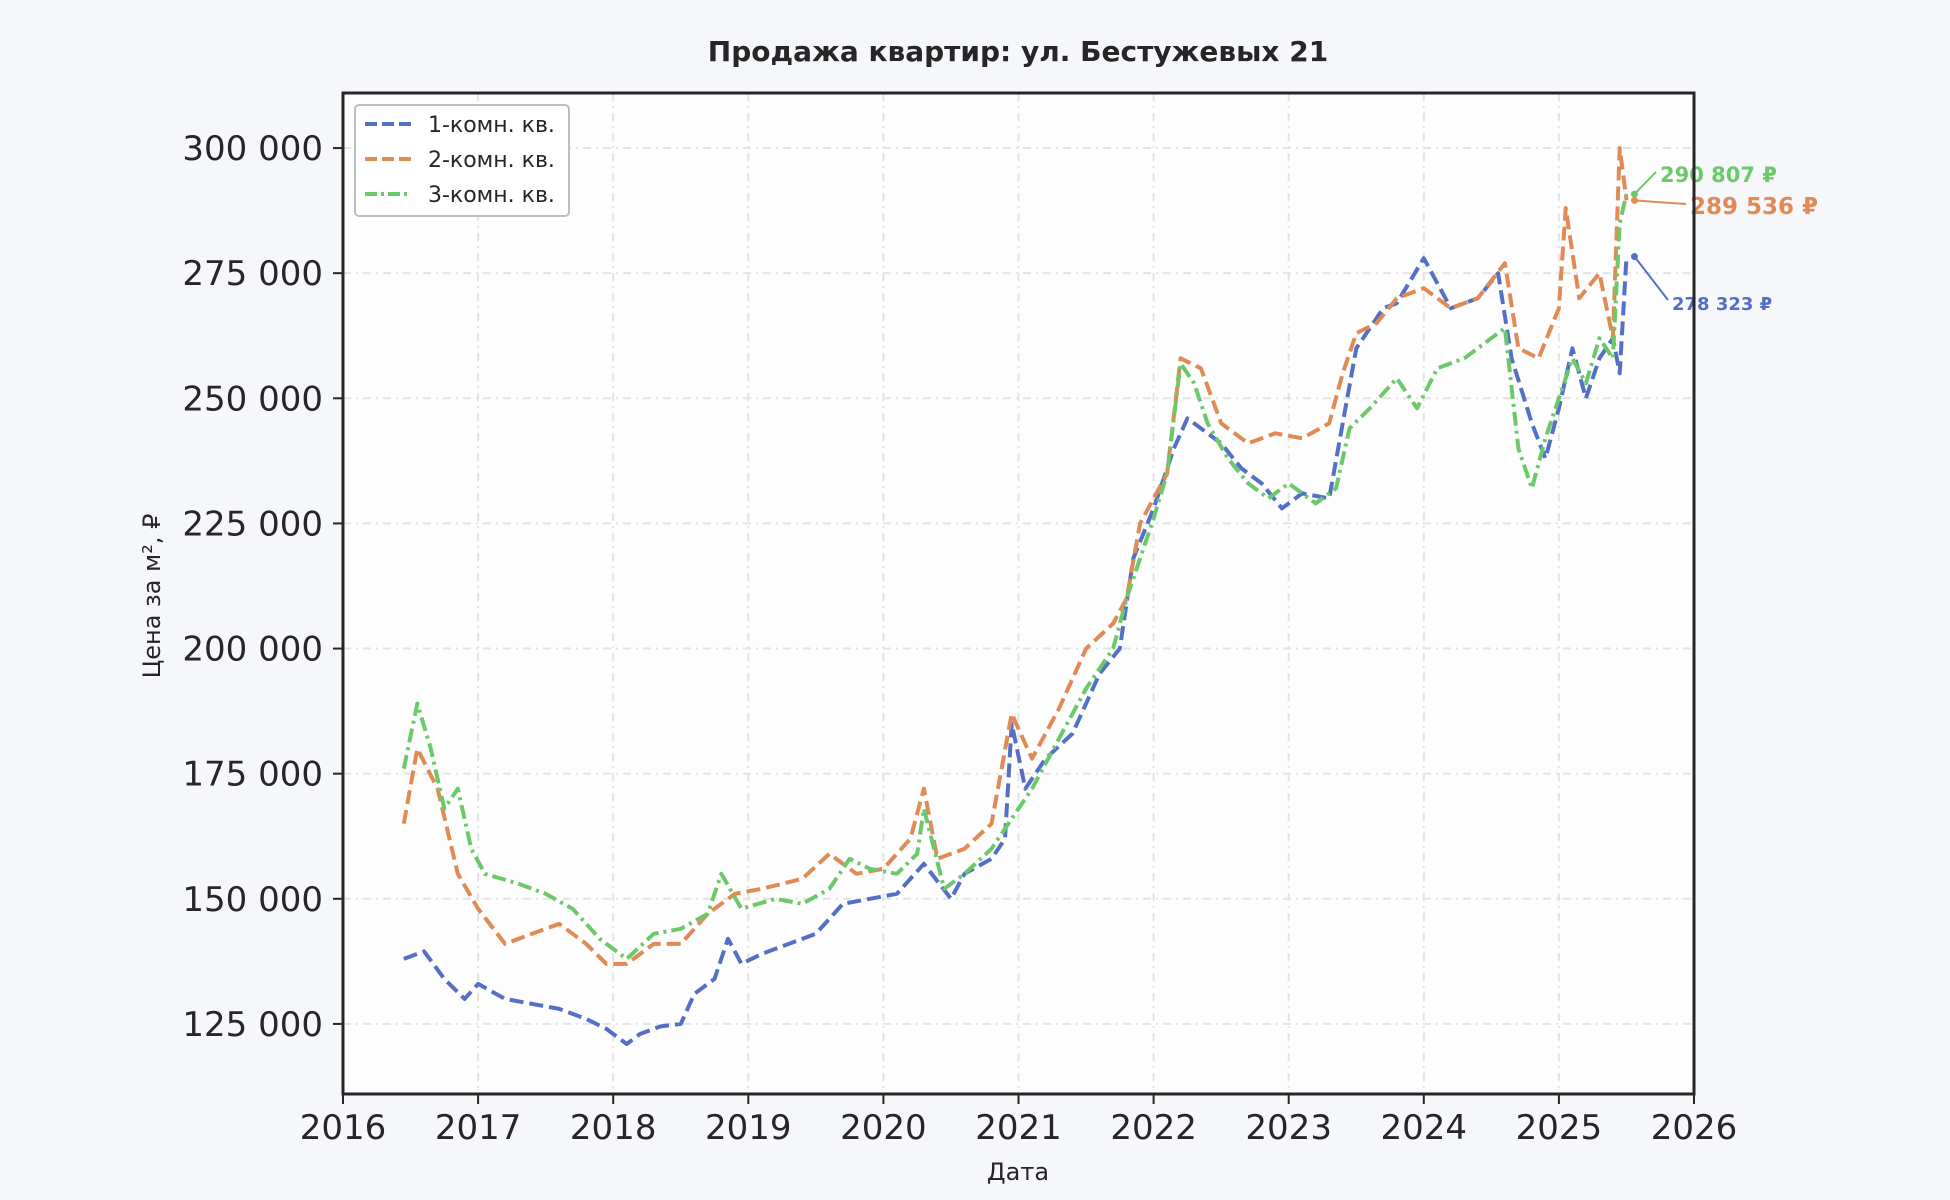 The height and width of the screenshot is (1200, 1950). Describe the element at coordinates (1559, 1128) in the screenshot. I see `x-tick-label: 2025` at that location.